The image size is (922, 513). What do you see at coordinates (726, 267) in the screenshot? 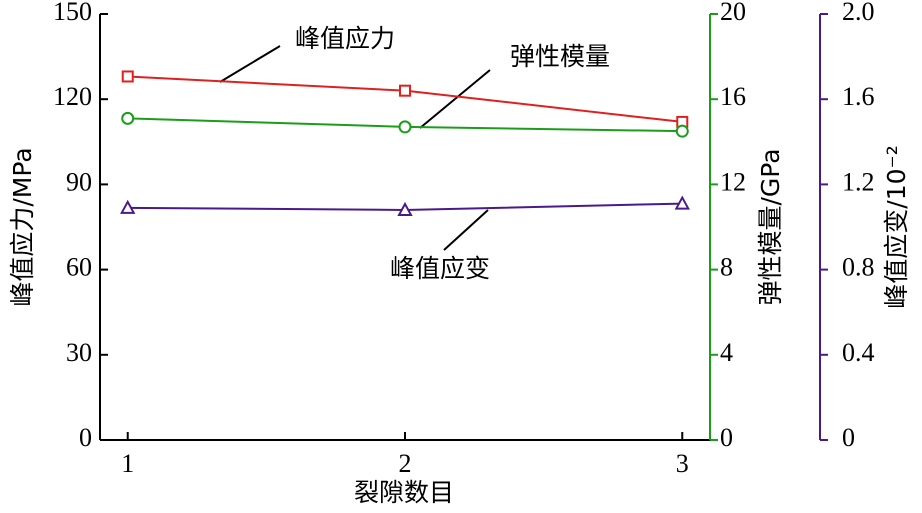
I see `y2-tick-label: 8` at bounding box center [726, 267].